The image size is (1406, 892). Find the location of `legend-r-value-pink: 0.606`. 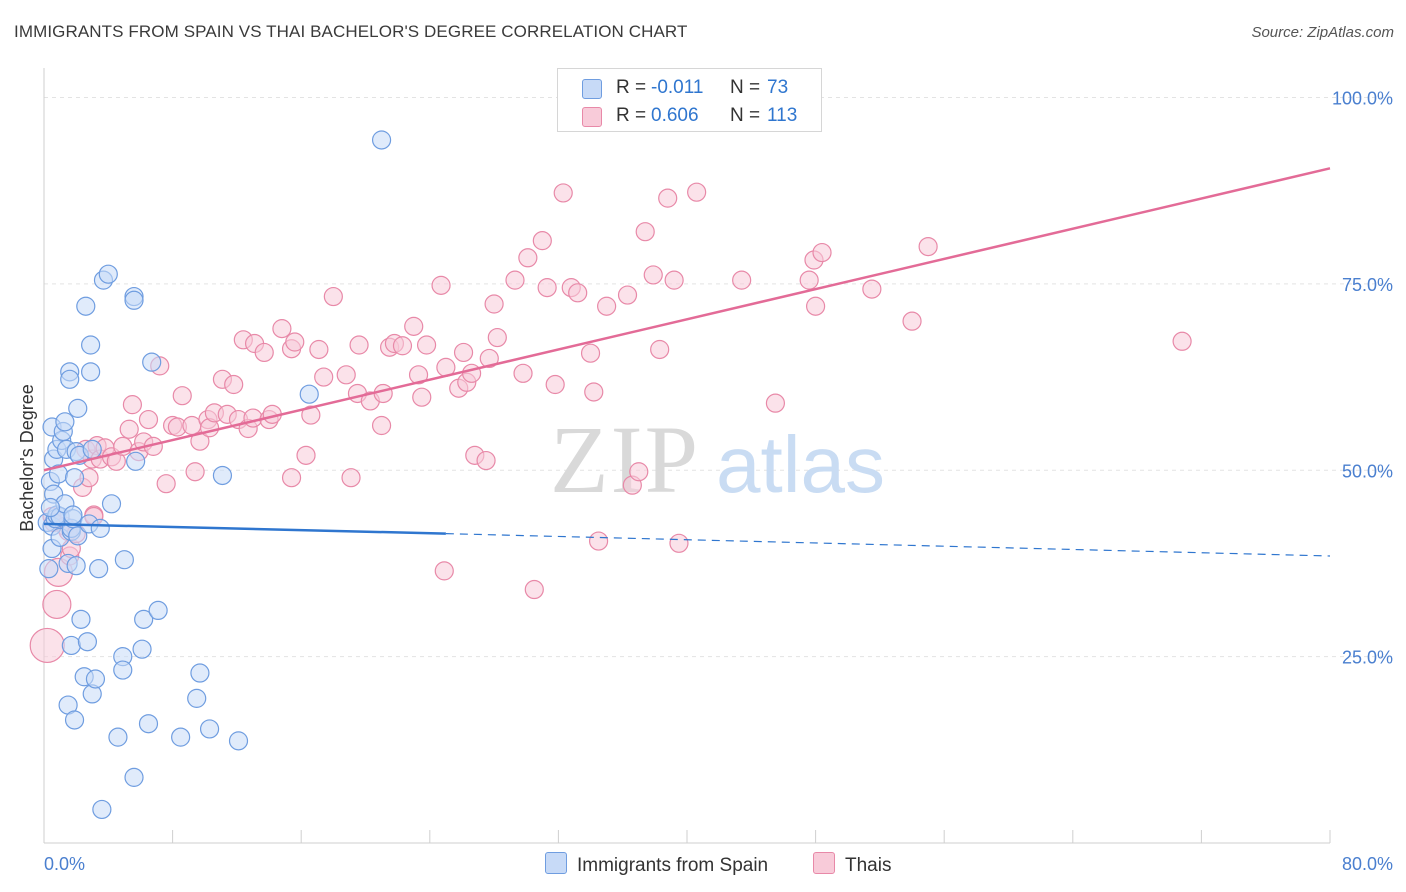

legend-r-value-pink: 0.606 is located at coordinates (675, 115).